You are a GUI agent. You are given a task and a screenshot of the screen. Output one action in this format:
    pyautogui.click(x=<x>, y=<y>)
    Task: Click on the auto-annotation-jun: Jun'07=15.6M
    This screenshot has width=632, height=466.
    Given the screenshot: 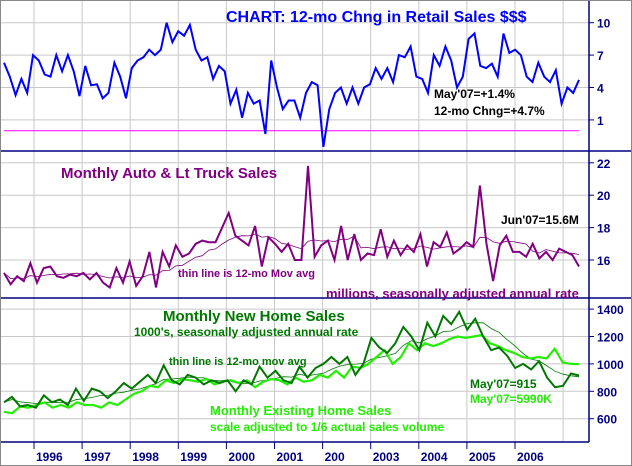 What is the action you would take?
    pyautogui.click(x=540, y=220)
    